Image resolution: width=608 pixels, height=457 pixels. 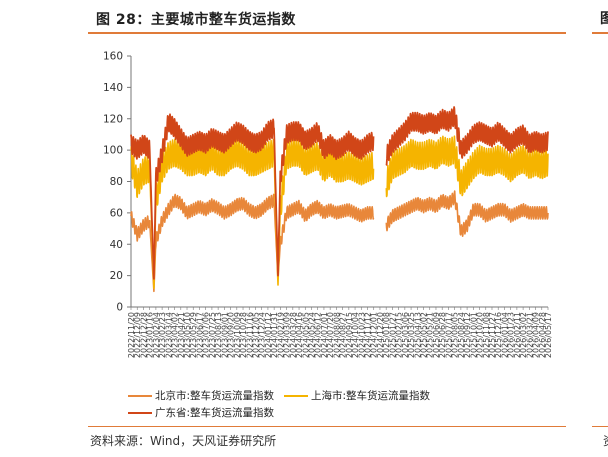 What do you see at coordinates (336, 335) in the screenshot?
I see `x-tick-label: 2024/08/08` at bounding box center [336, 335].